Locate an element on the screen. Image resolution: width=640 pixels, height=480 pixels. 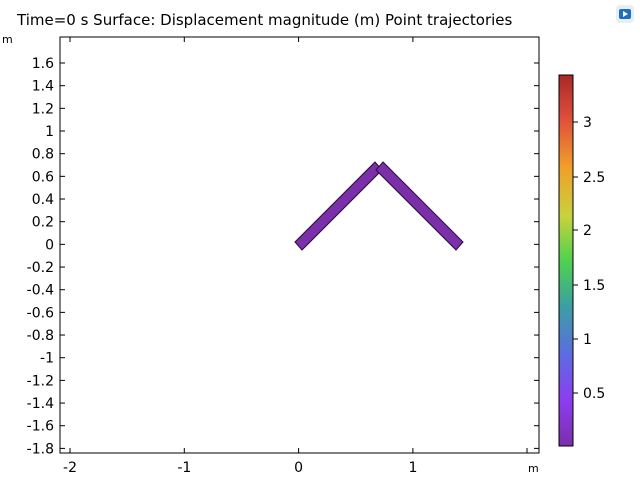
colorbar-tick-label: 3 is located at coordinates (587, 123).